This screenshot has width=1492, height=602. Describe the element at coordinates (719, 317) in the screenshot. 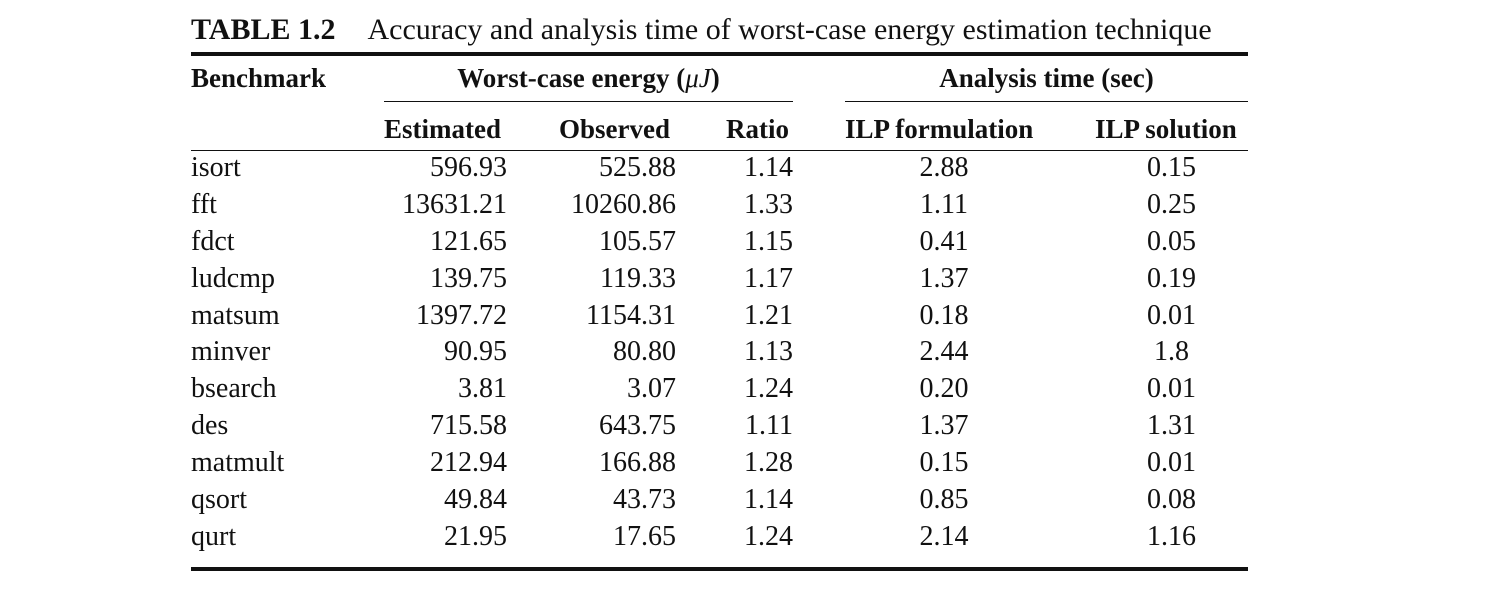

I see `table-row: matsum 1397.72 1154.31 1.21 0.18 0.01` at that location.